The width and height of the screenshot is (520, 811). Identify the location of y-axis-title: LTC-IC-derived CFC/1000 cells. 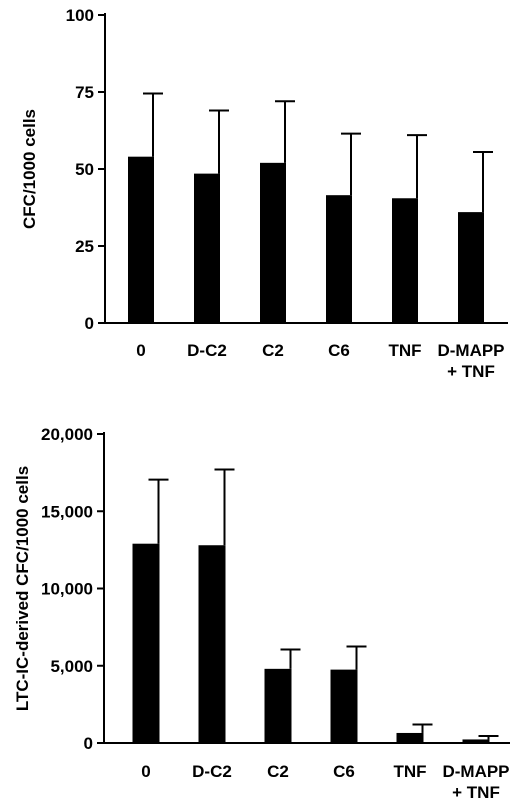
(22, 588).